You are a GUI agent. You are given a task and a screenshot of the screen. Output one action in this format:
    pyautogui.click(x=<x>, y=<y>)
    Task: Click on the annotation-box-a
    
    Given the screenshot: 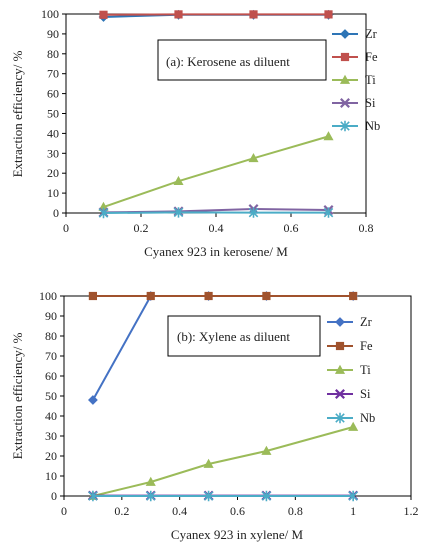 What is the action you would take?
    pyautogui.click(x=242, y=60)
    